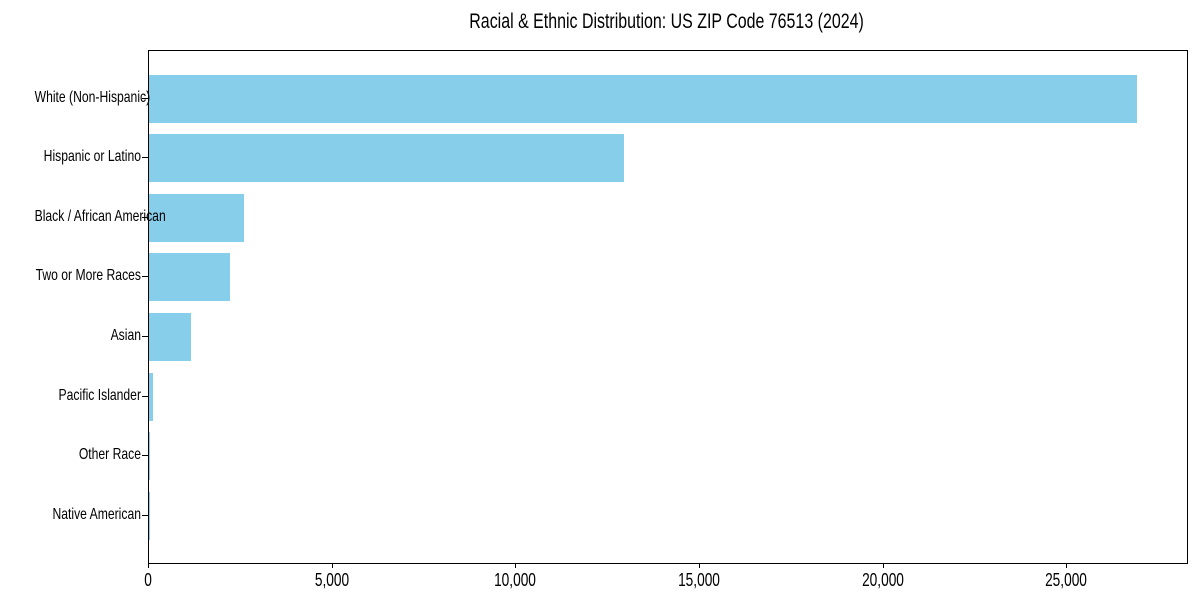 This screenshot has height=600, width=1200. I want to click on bar-white-non-hispanic, so click(643, 98).